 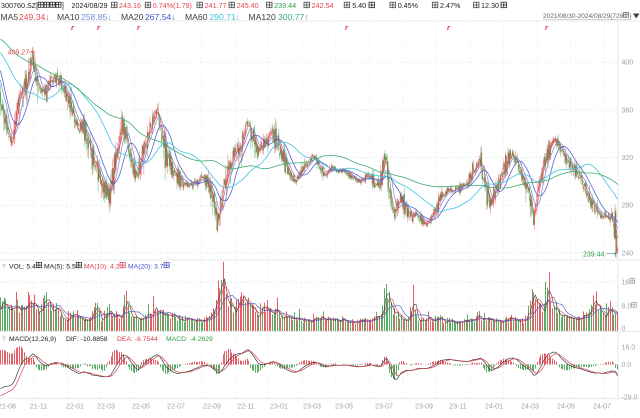 I want to click on svg-text: 400, so click(x=628, y=63).